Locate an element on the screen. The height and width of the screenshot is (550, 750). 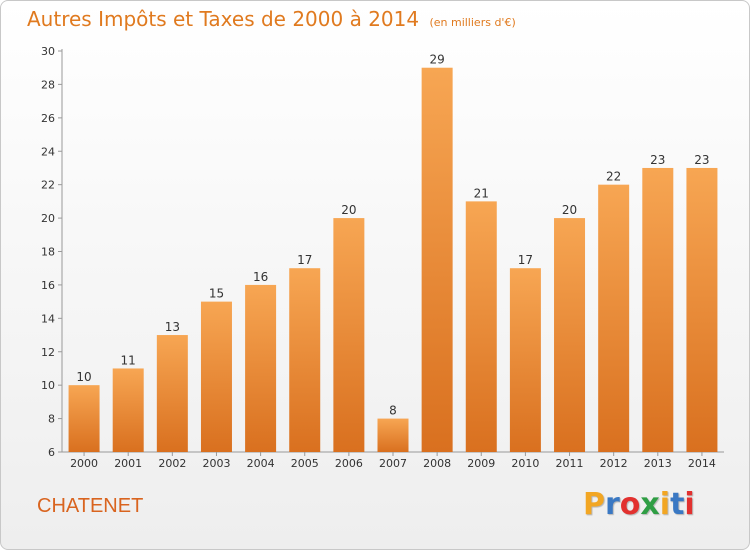
y-tick-label: 10 is located at coordinates (48, 385).